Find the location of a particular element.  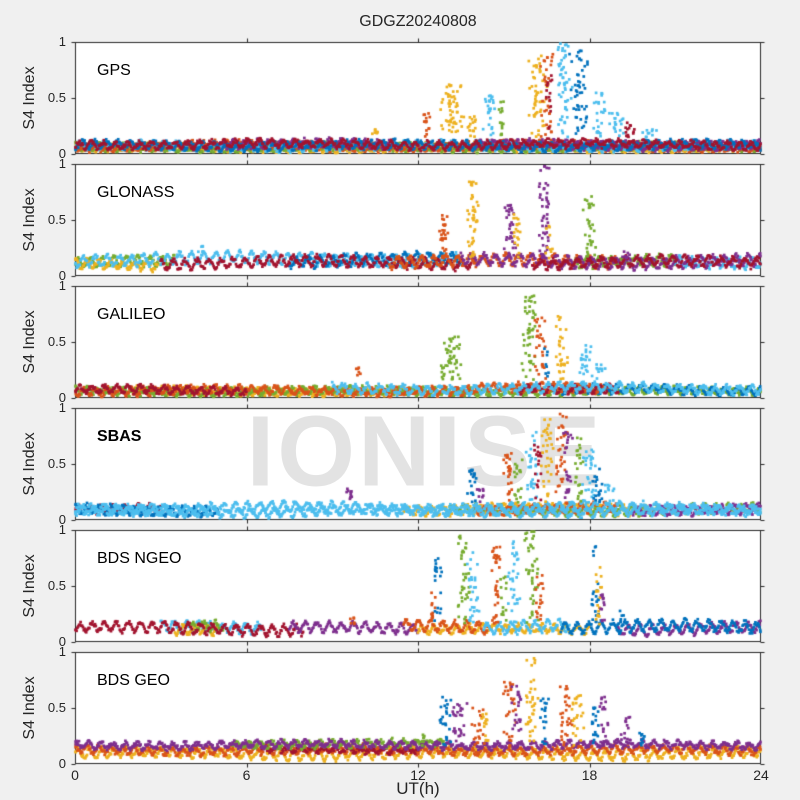

xtick-label: 12 is located at coordinates (418, 775).